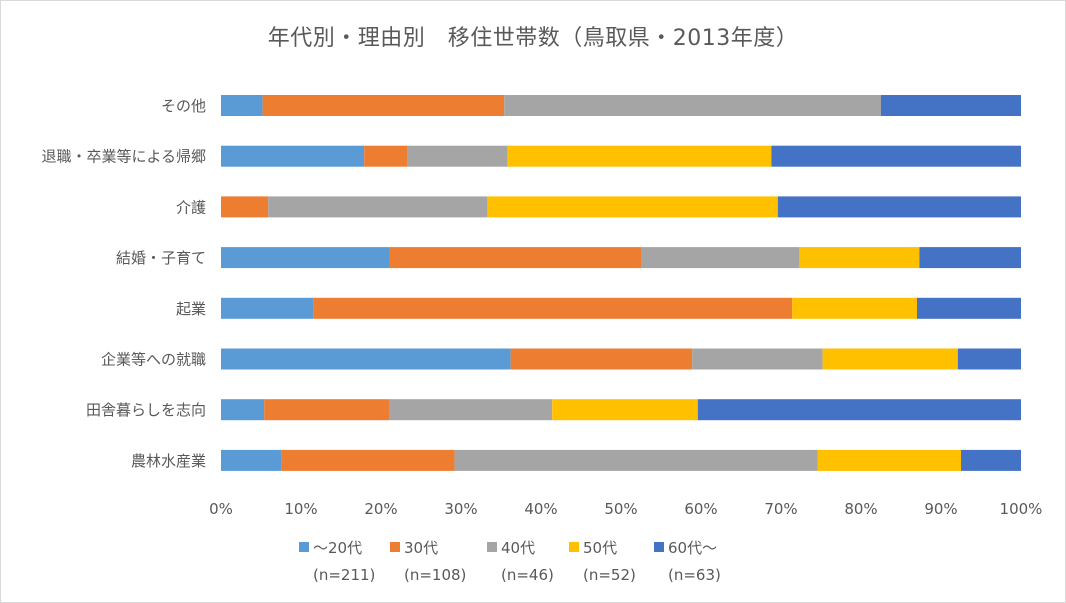 This screenshot has width=1066, height=603. I want to click on legend-label: 50代, so click(600, 548).